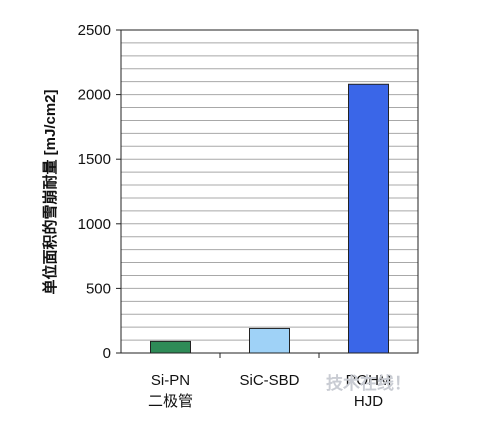  What do you see at coordinates (170, 401) in the screenshot?
I see `x-category-label: 二极管` at bounding box center [170, 401].